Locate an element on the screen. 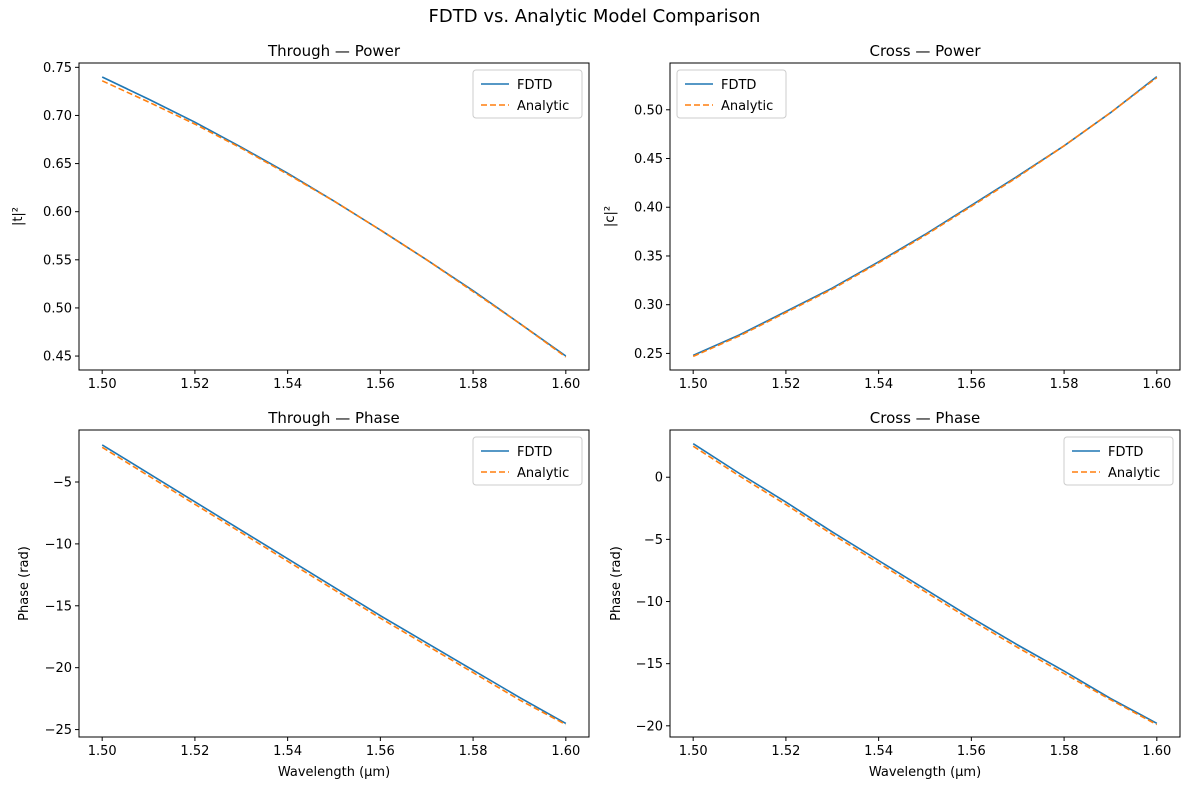  y-tick-label: 0.40 is located at coordinates (648, 208).